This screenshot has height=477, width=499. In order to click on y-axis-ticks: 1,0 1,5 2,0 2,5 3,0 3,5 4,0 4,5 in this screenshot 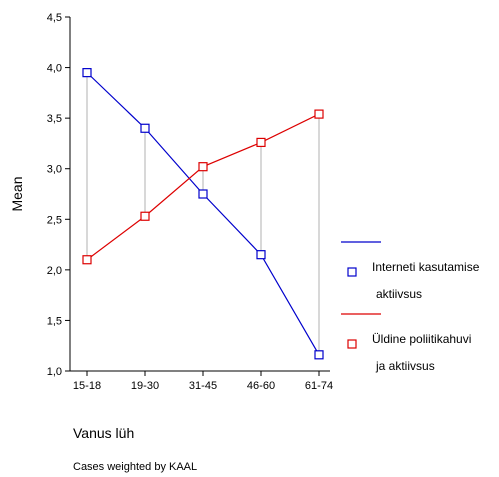, I will do `click(58, 195)`.